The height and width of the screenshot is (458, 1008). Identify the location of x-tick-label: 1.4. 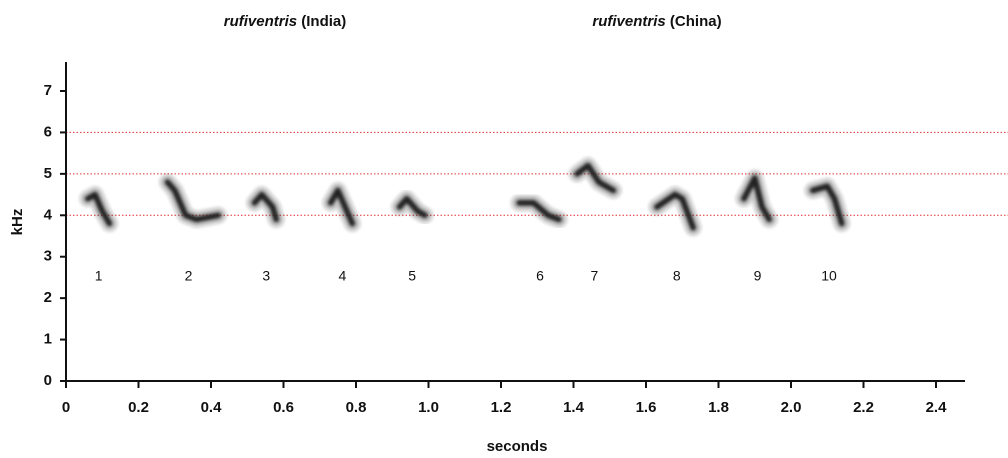
(574, 407).